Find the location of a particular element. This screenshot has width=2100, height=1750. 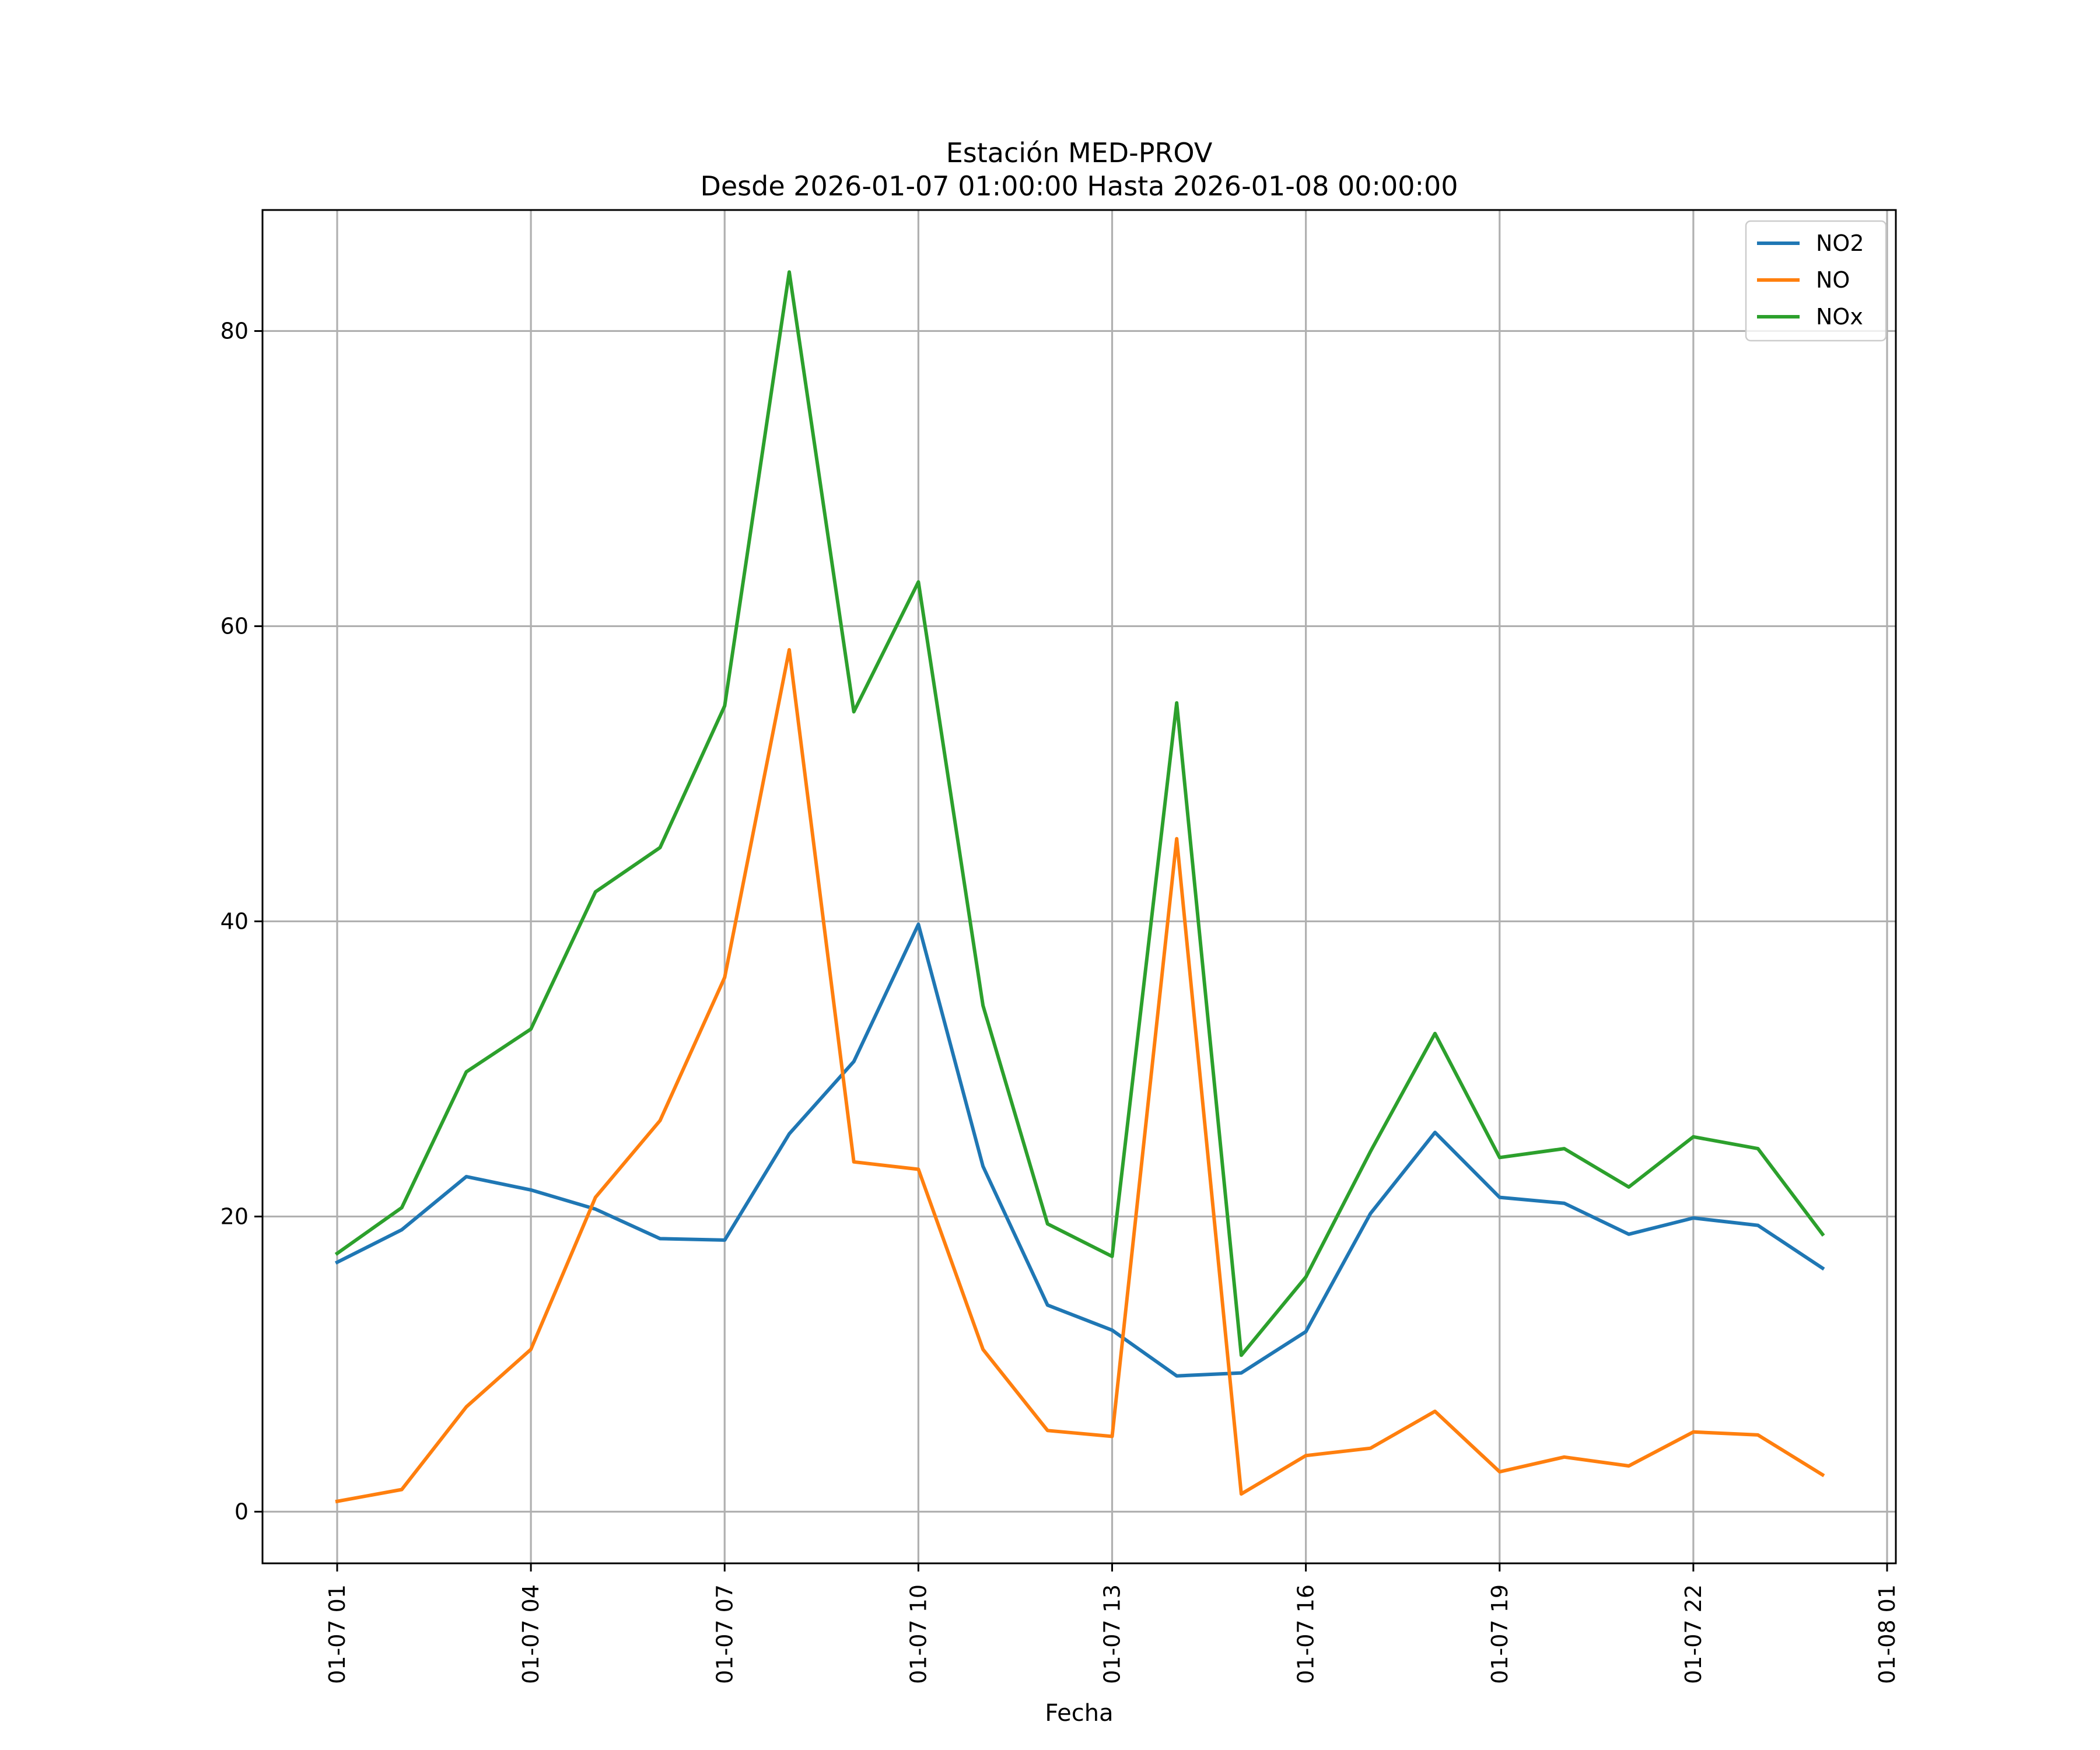

y-tick-label: 20 is located at coordinates (235, 1216).